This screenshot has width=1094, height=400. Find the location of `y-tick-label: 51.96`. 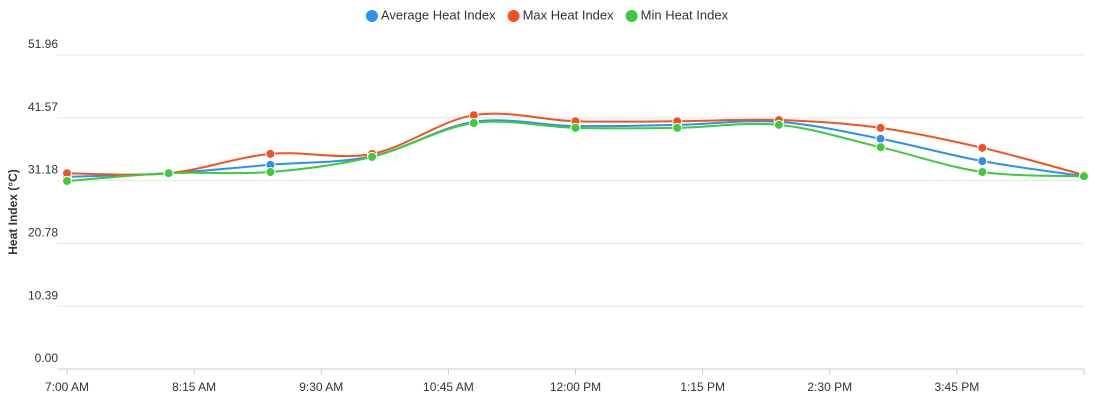

y-tick-label: 51.96 is located at coordinates (43, 44).